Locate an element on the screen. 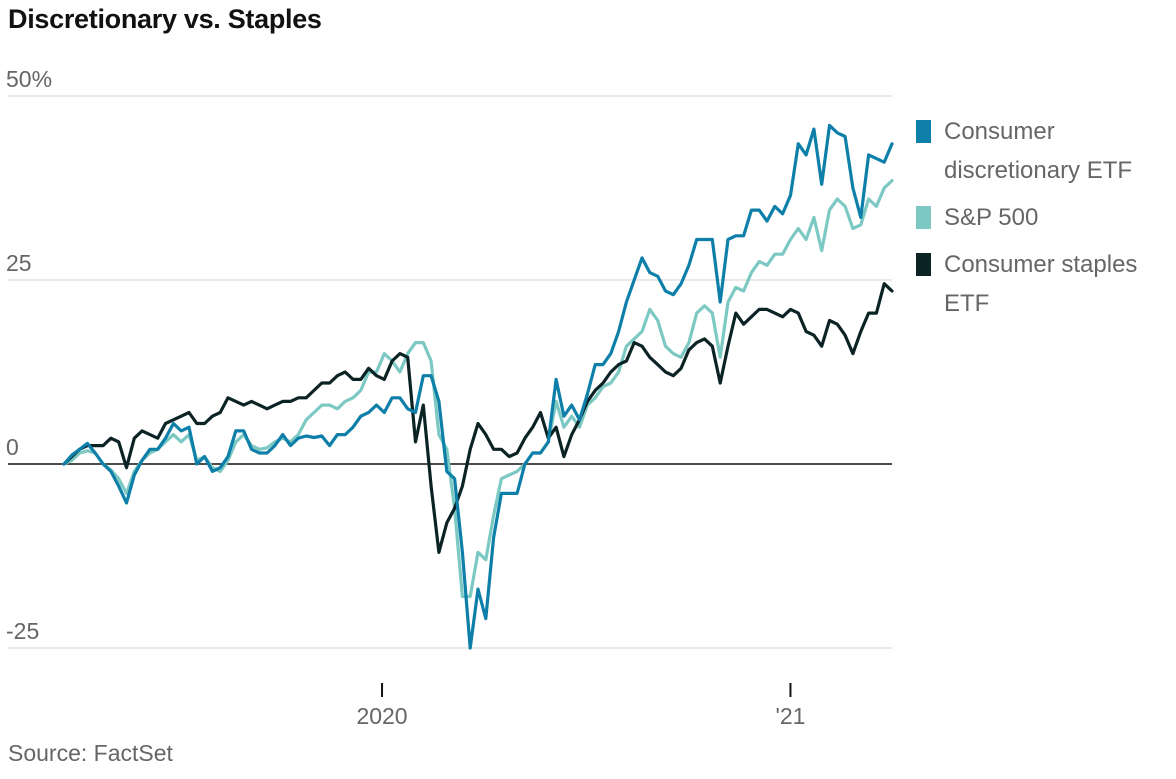  legend-item-consumer-discretionary: Consumer discretionary ETF is located at coordinates (1043, 151).